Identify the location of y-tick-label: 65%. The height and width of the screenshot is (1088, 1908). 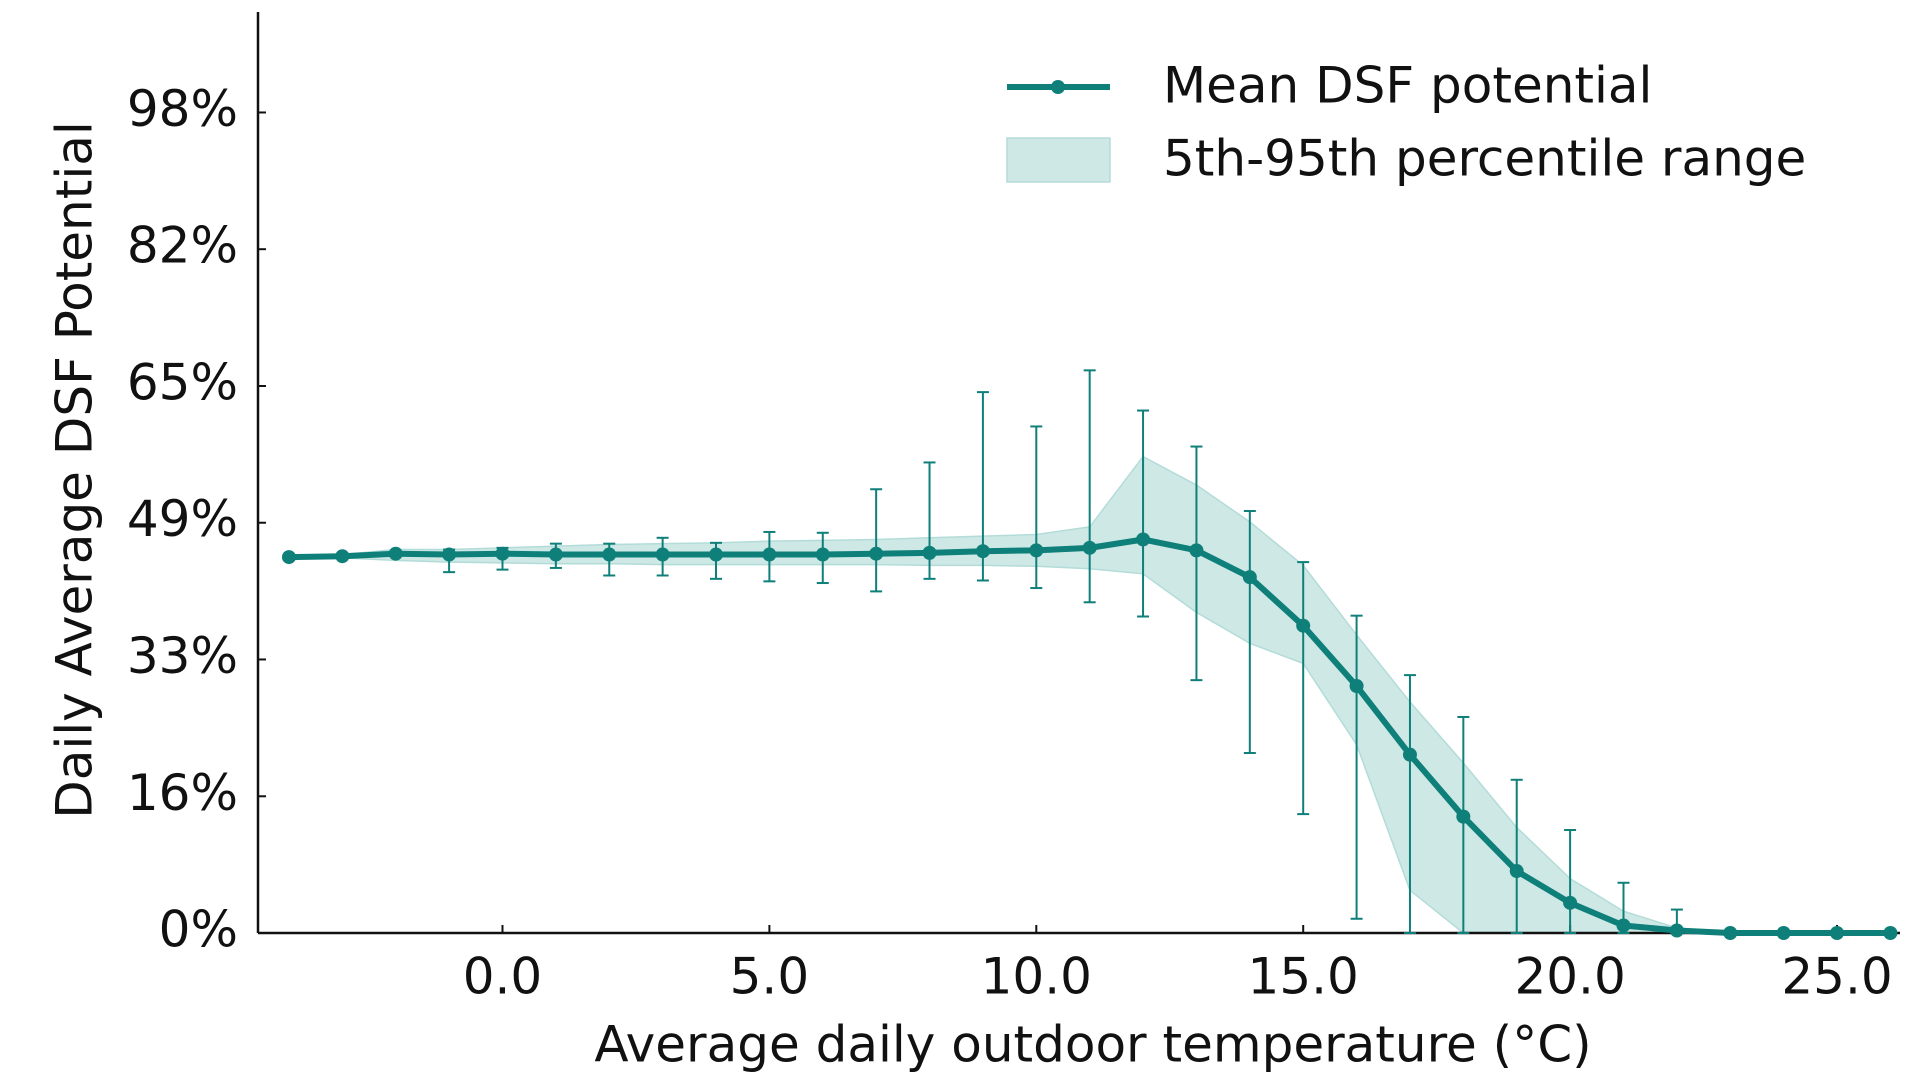
(182, 383).